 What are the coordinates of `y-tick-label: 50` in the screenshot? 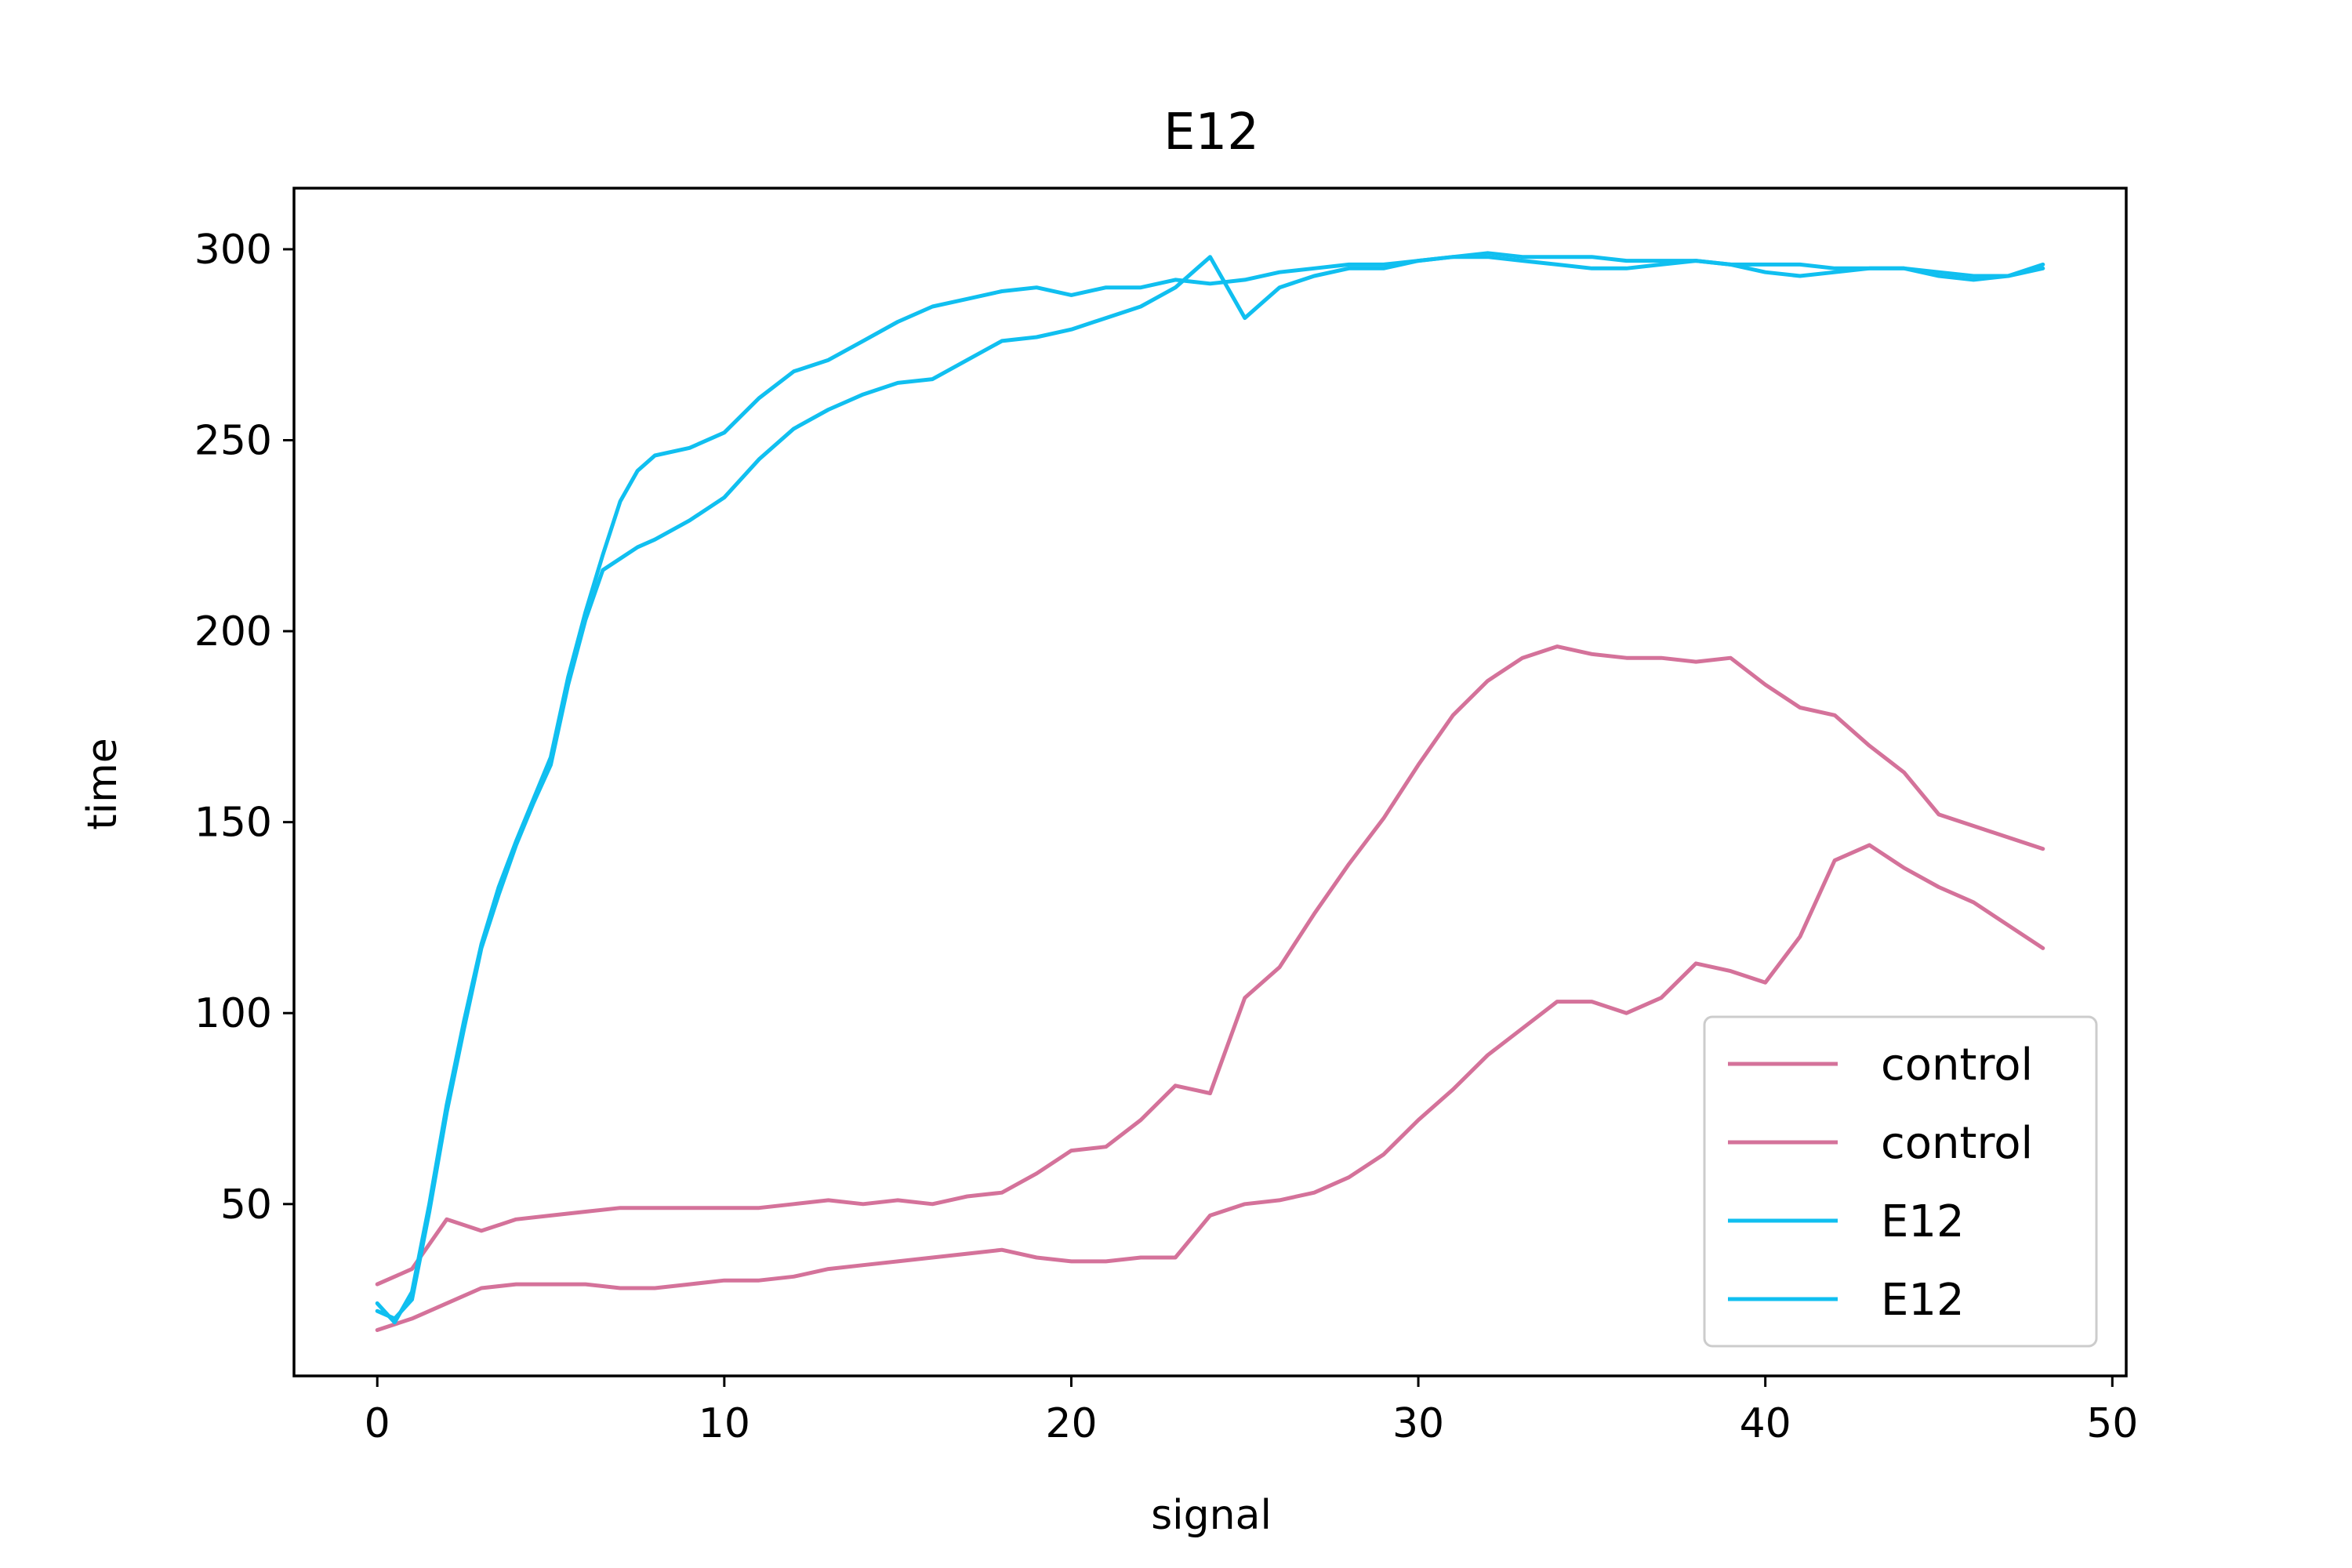 It's located at (246, 1205).